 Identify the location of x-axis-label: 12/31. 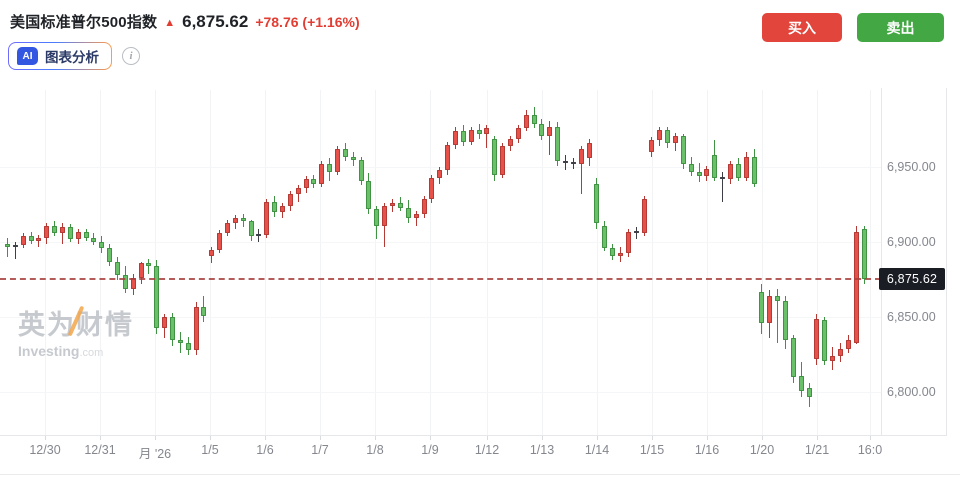
(100, 450).